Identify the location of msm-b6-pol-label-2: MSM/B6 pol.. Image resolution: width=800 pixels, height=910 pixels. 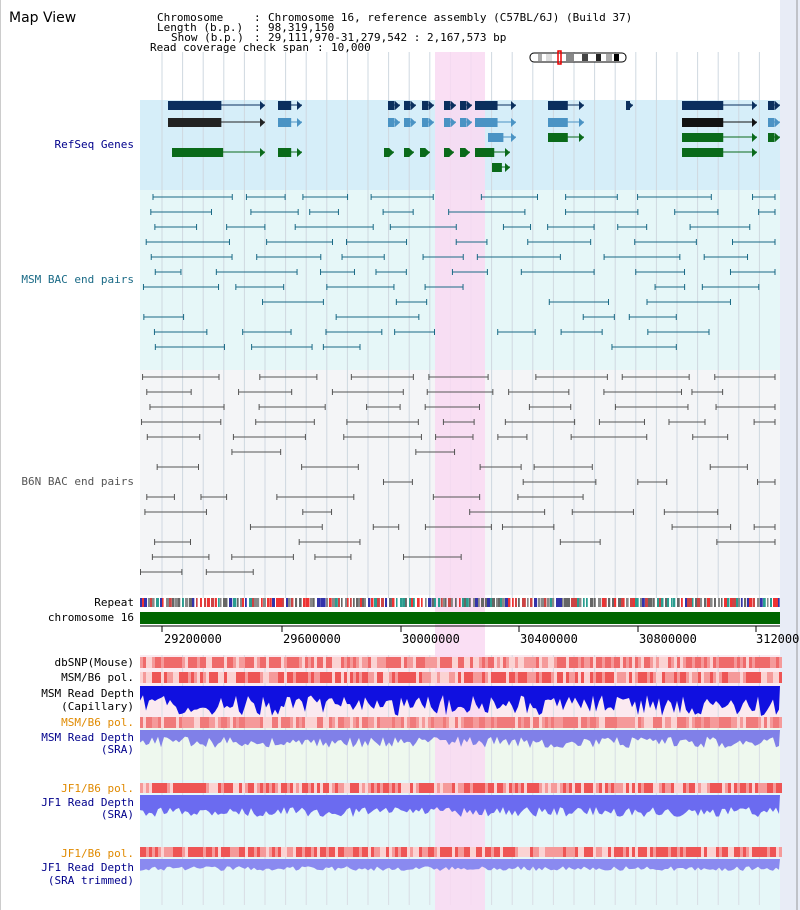
(97, 722).